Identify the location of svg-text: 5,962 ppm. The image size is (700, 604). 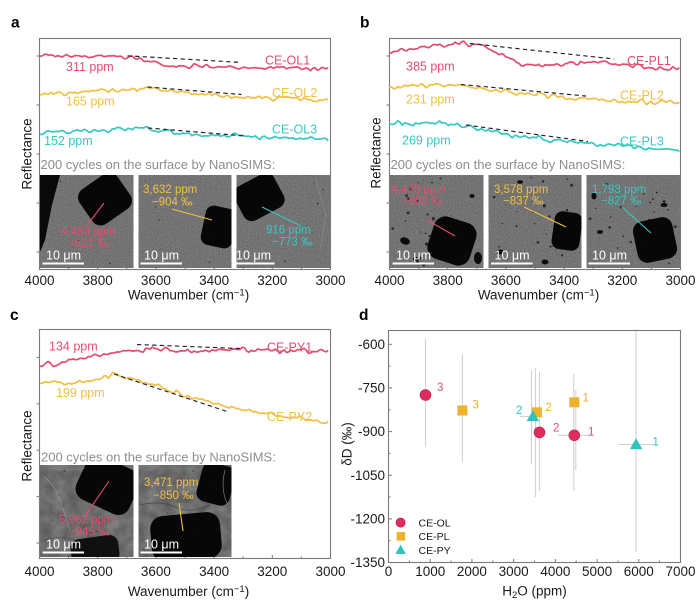
(86, 521).